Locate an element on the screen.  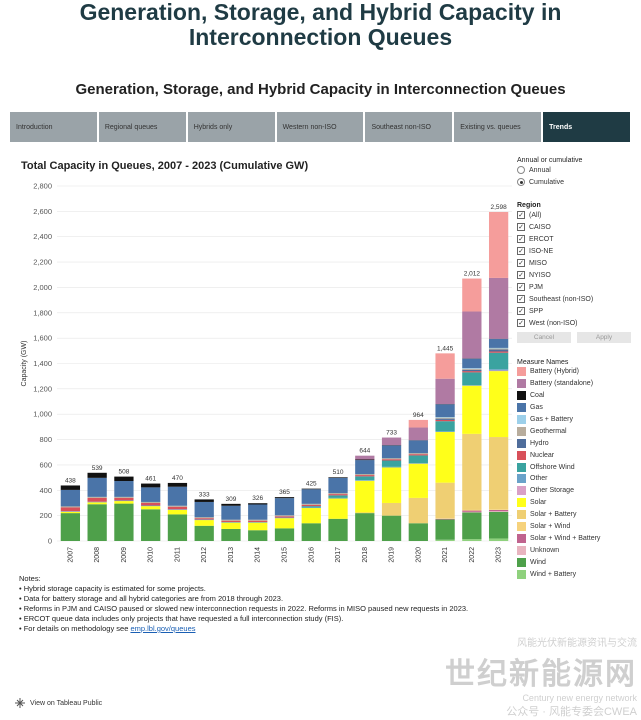
region-option: ✓ PJM is located at coordinates (577, 287).